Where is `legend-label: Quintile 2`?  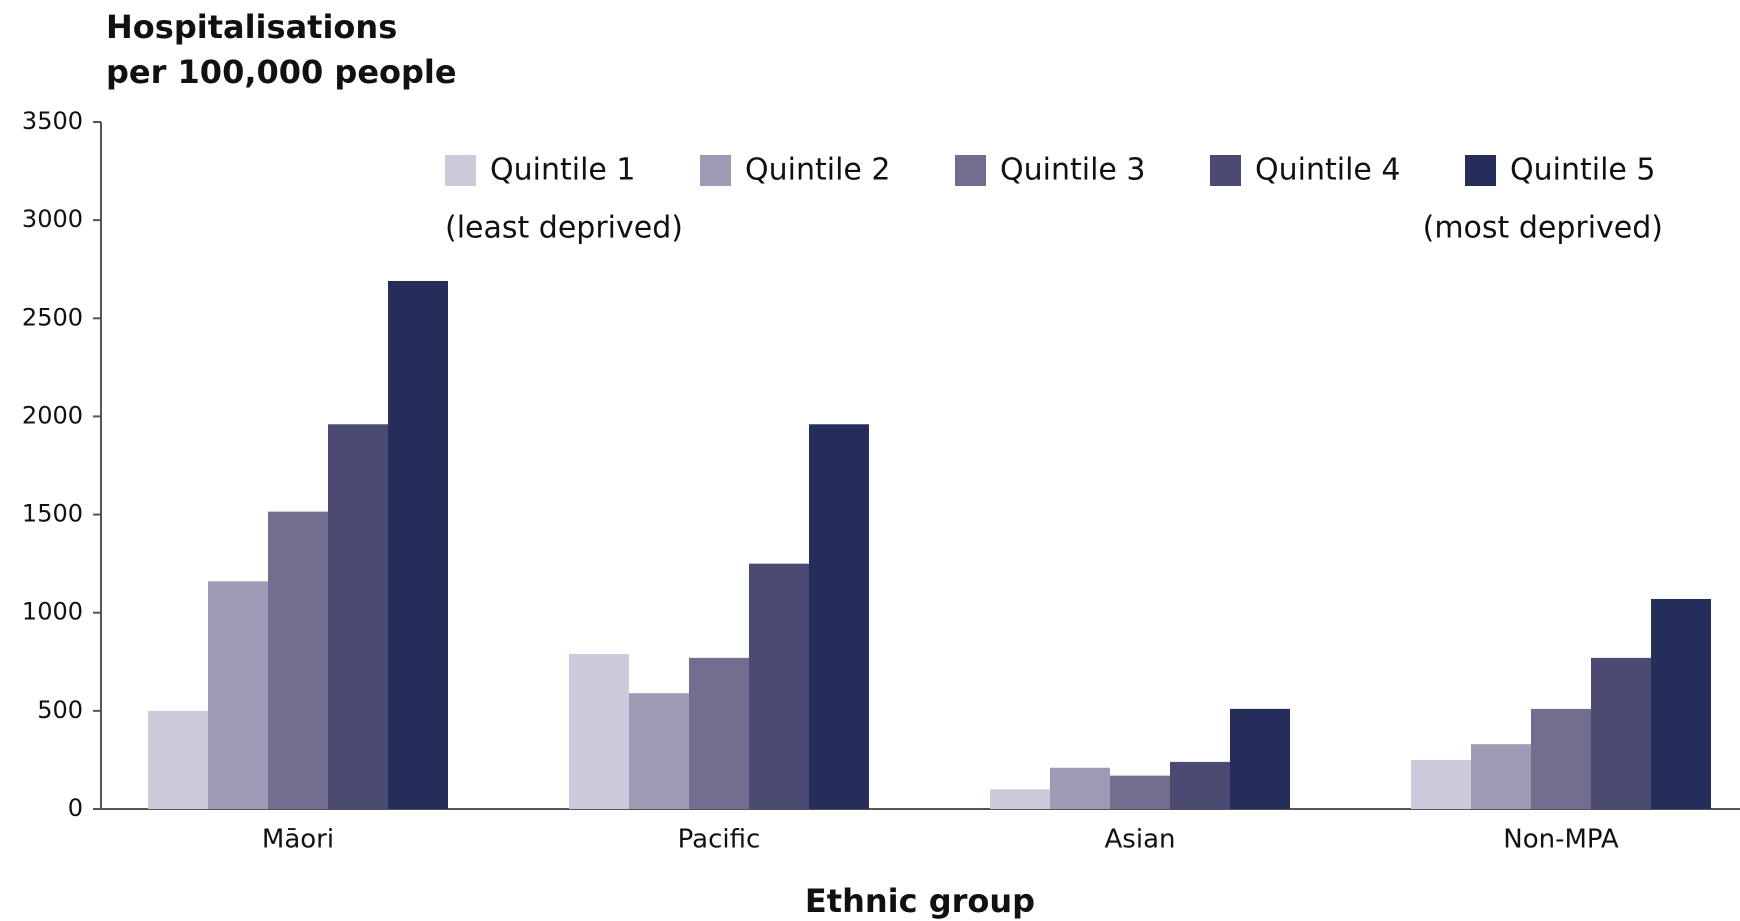
legend-label: Quintile 2 is located at coordinates (818, 170).